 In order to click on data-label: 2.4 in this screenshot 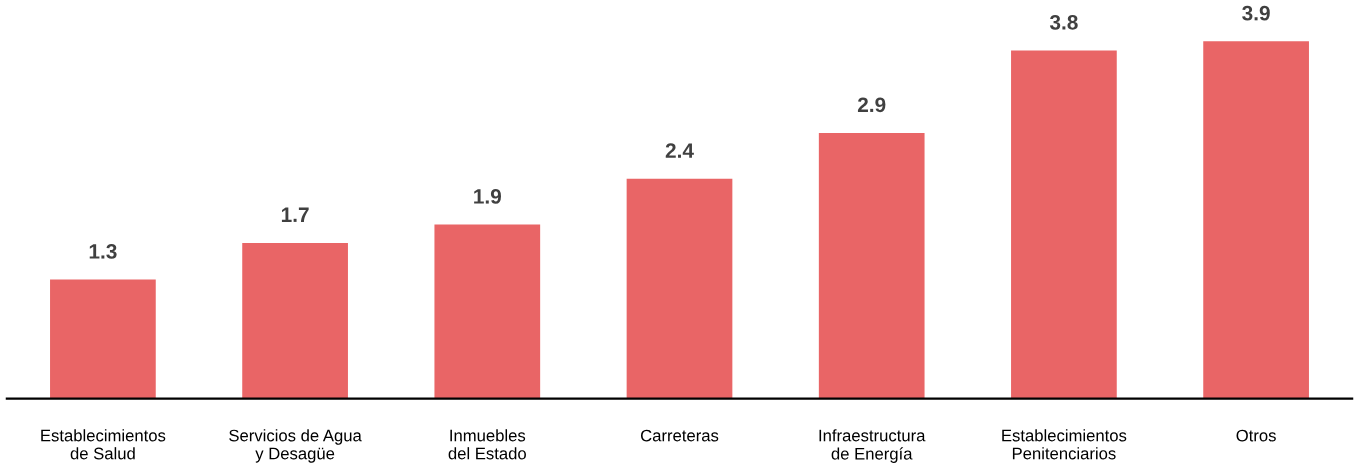, I will do `click(679, 150)`.